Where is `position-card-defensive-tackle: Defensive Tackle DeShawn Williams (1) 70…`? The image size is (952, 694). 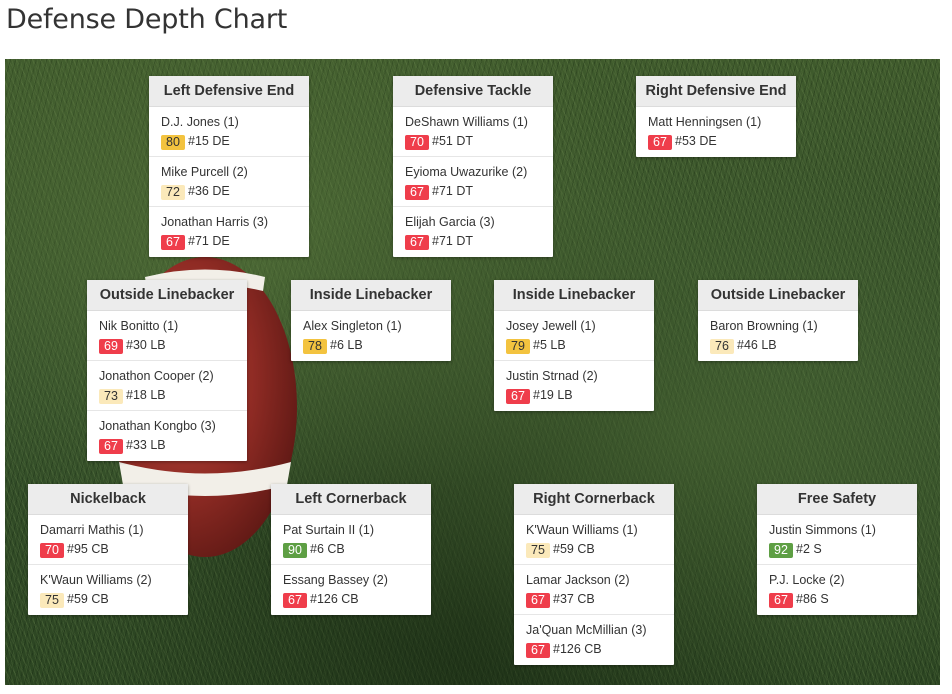
position-card-defensive-tackle: Defensive Tackle DeShawn Williams (1) 70… is located at coordinates (473, 166).